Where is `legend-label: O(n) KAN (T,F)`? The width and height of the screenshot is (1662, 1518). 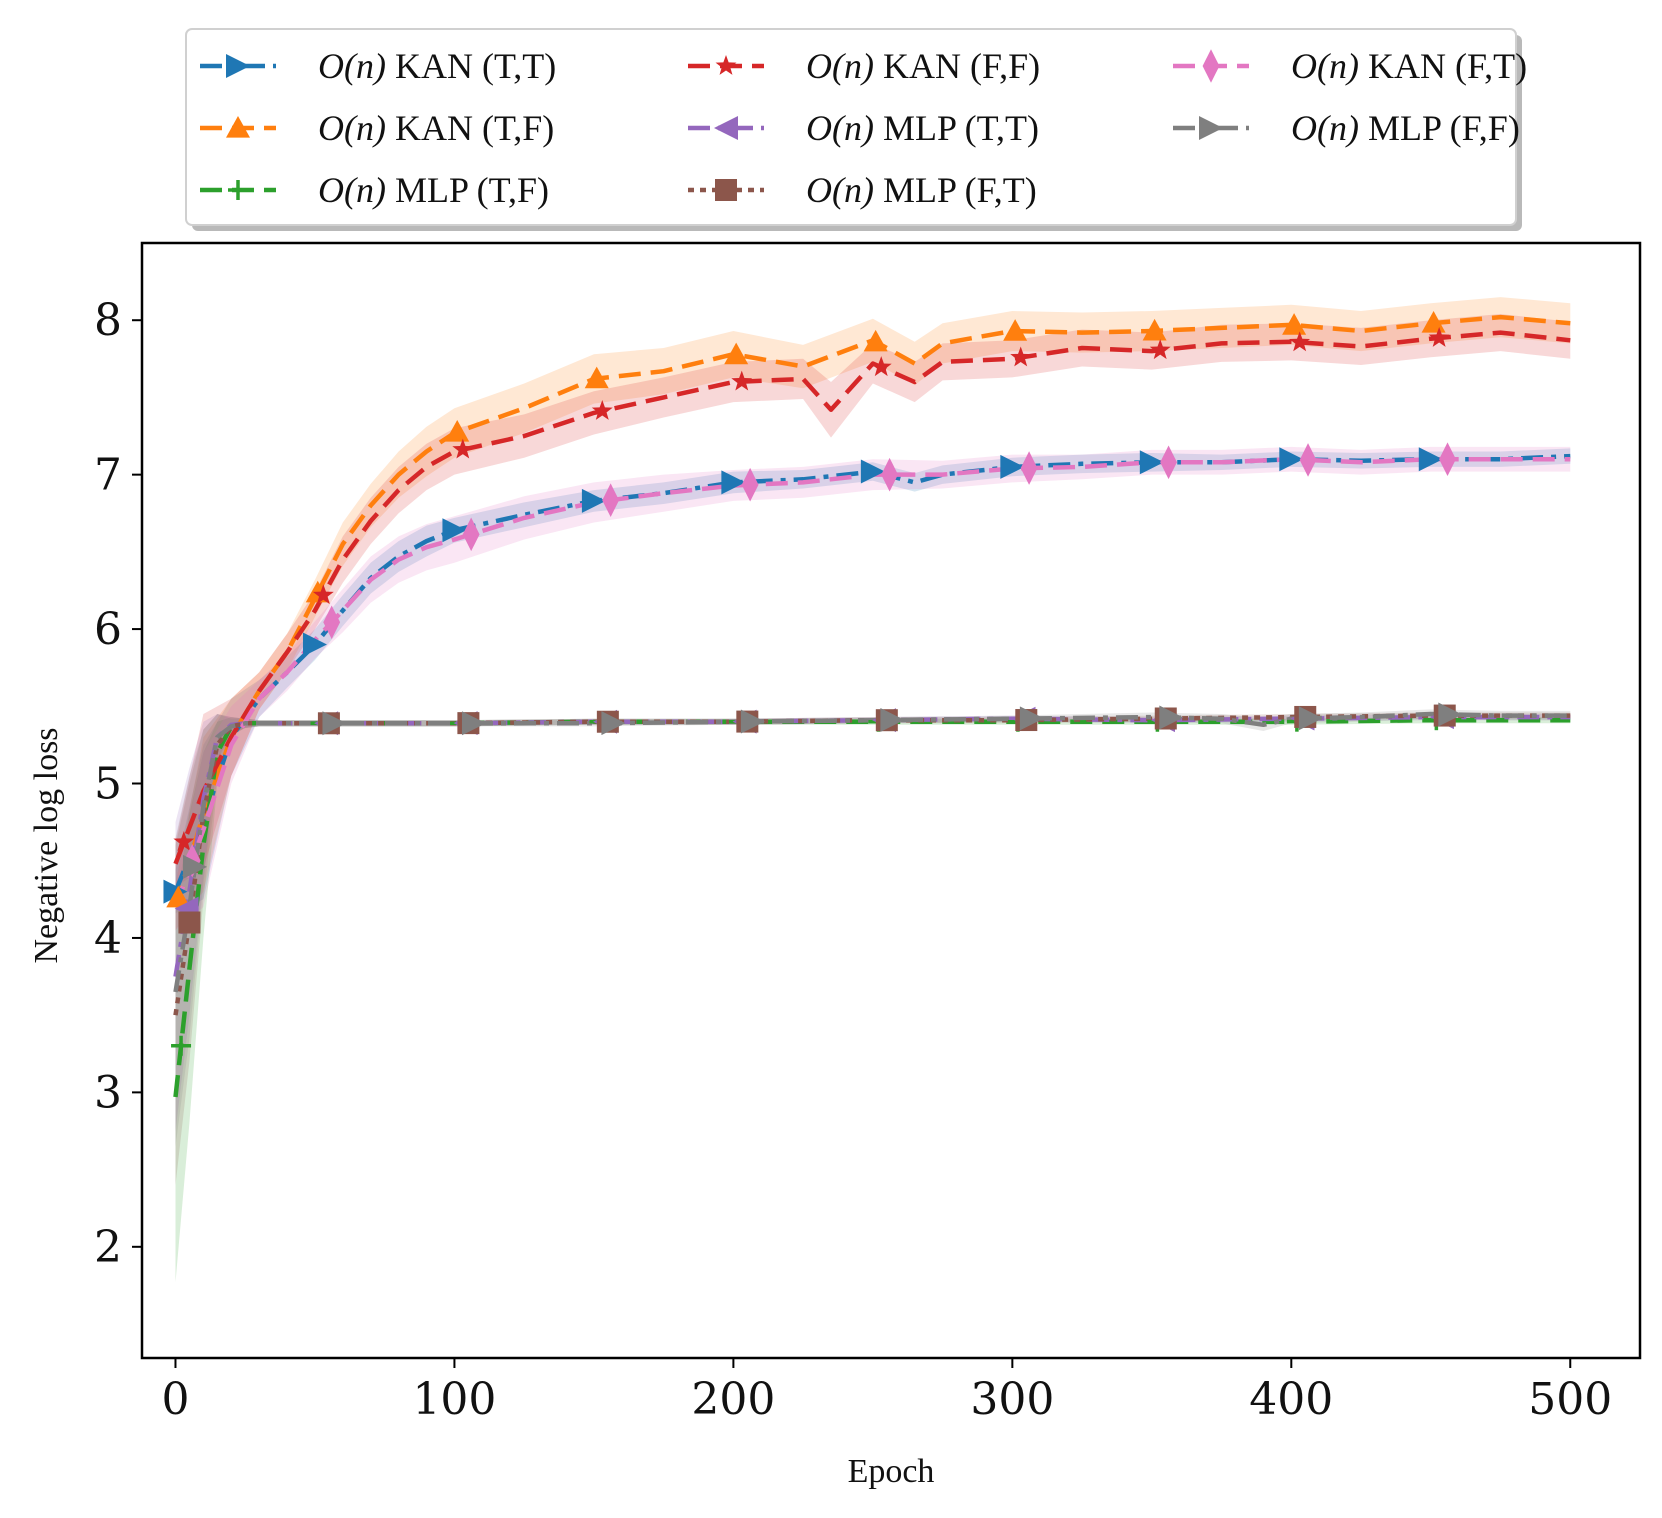 legend-label: O(n) KAN (T,F) is located at coordinates (436, 128).